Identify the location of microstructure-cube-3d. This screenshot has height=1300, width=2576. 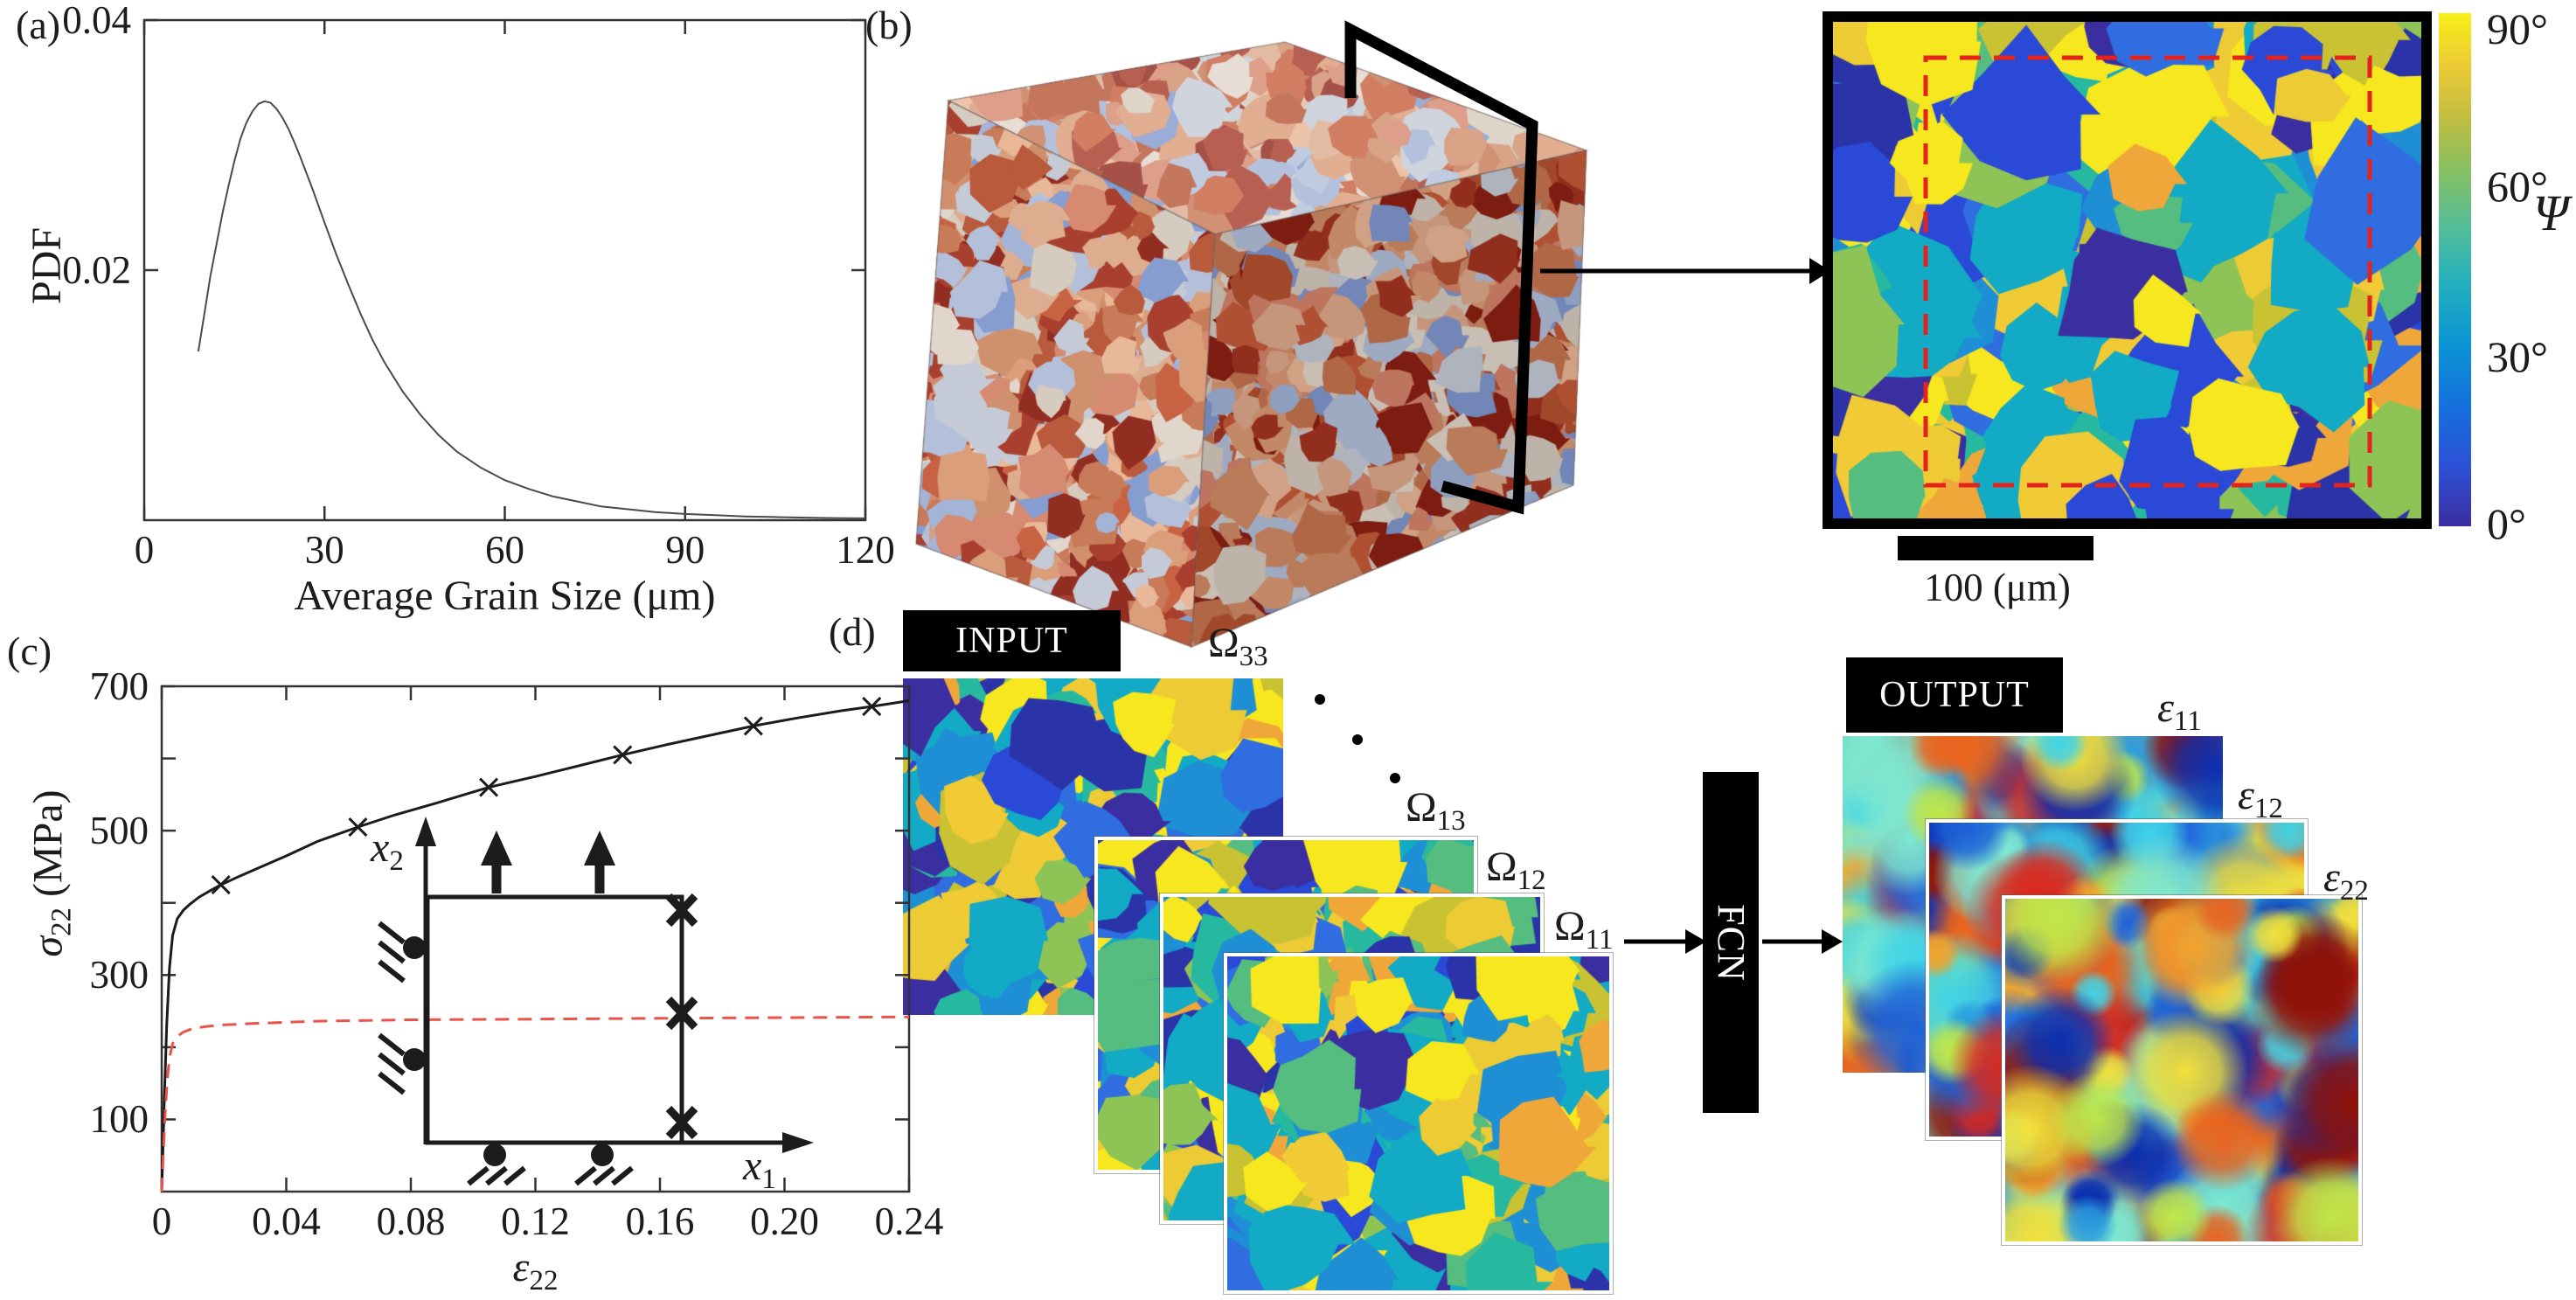
(1241, 337).